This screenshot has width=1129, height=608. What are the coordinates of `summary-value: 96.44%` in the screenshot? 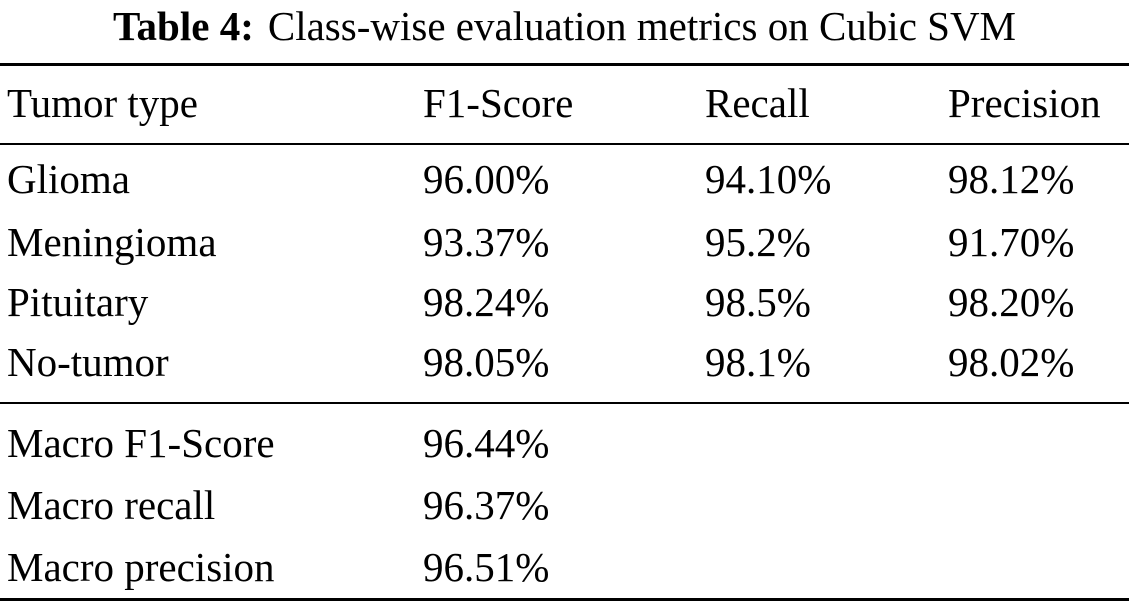 It's located at (486, 443).